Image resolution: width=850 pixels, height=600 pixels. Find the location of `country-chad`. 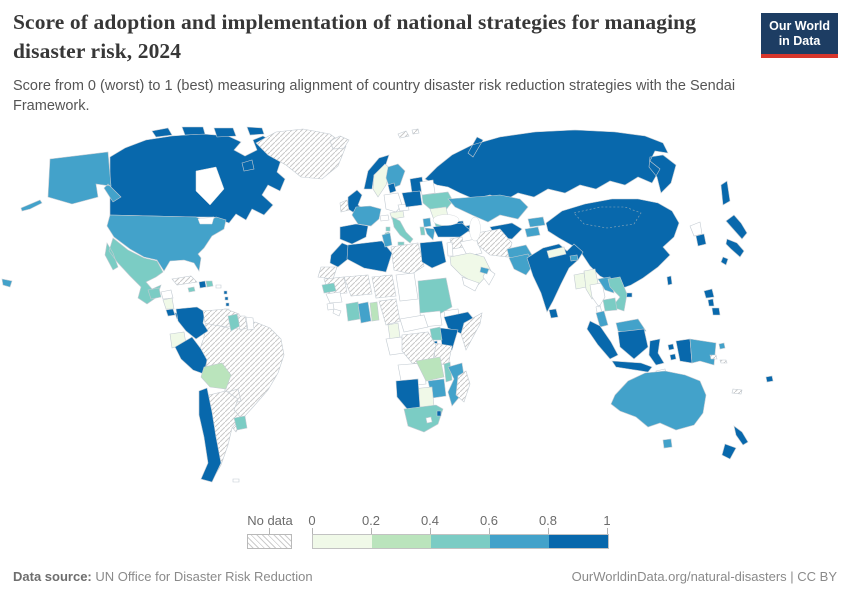

country-chad is located at coordinates (407, 287).